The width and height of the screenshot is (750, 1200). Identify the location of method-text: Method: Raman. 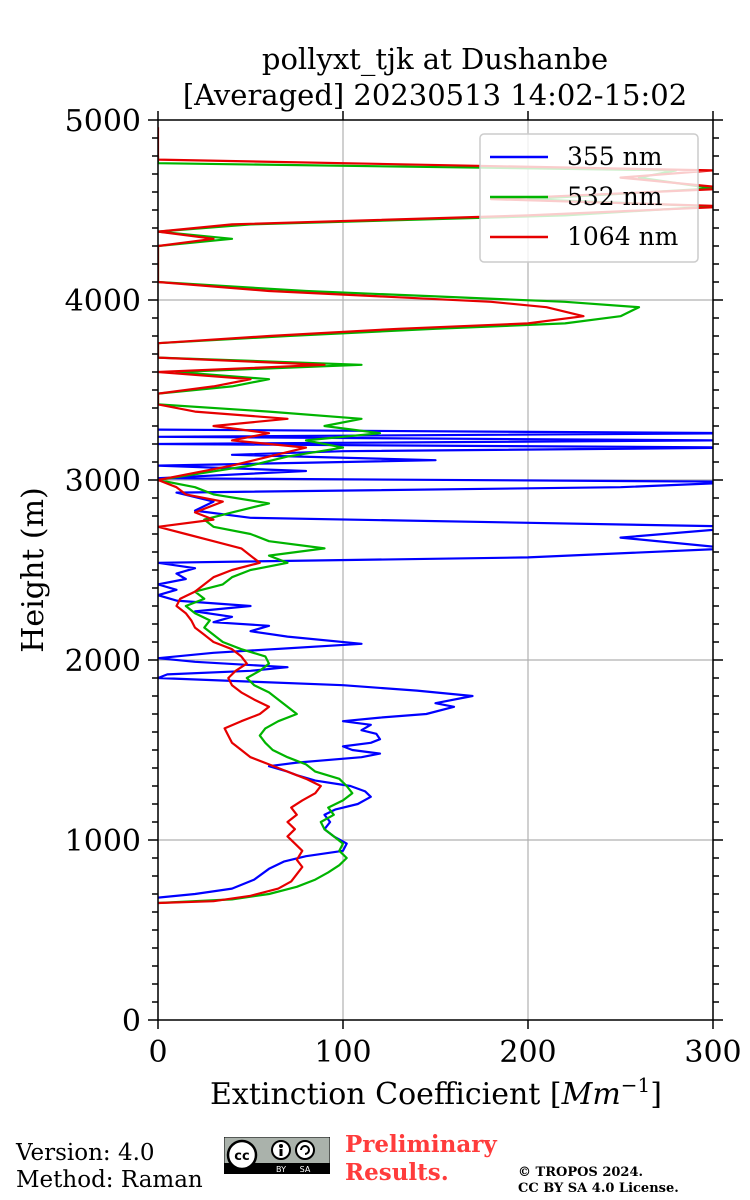
(109, 1180).